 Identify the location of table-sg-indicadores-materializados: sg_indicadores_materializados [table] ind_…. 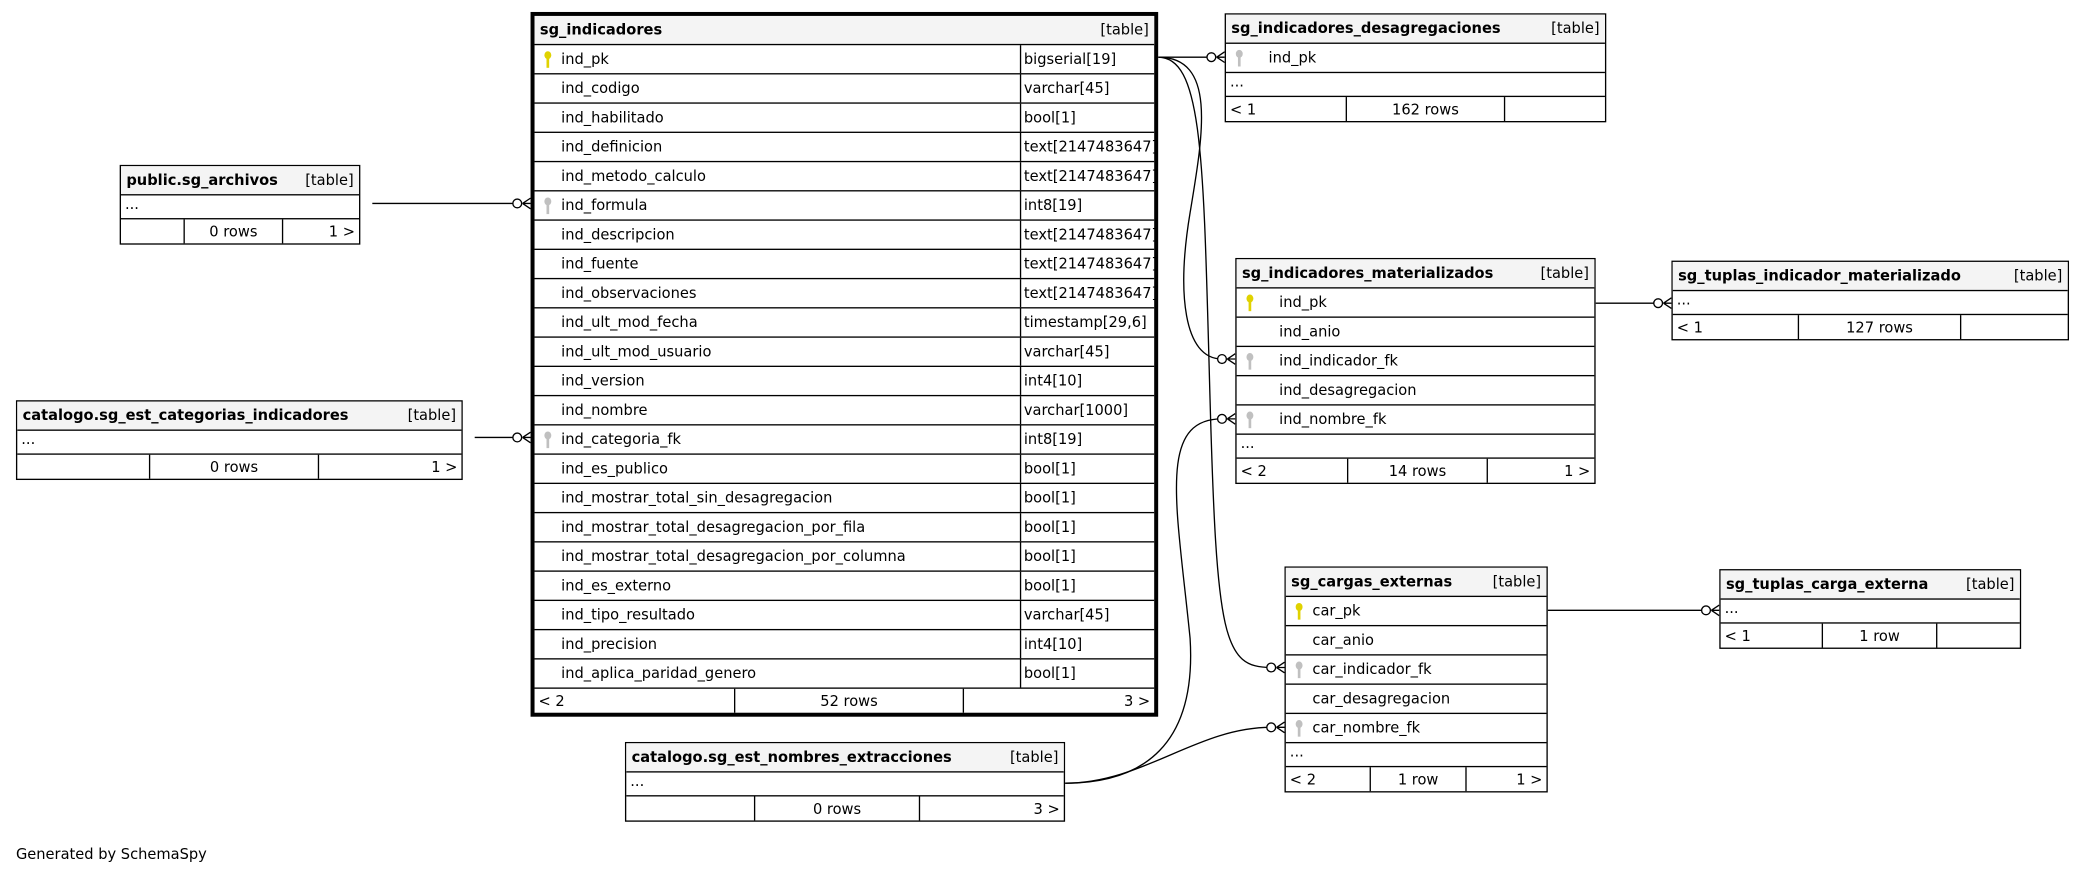
(1415, 371).